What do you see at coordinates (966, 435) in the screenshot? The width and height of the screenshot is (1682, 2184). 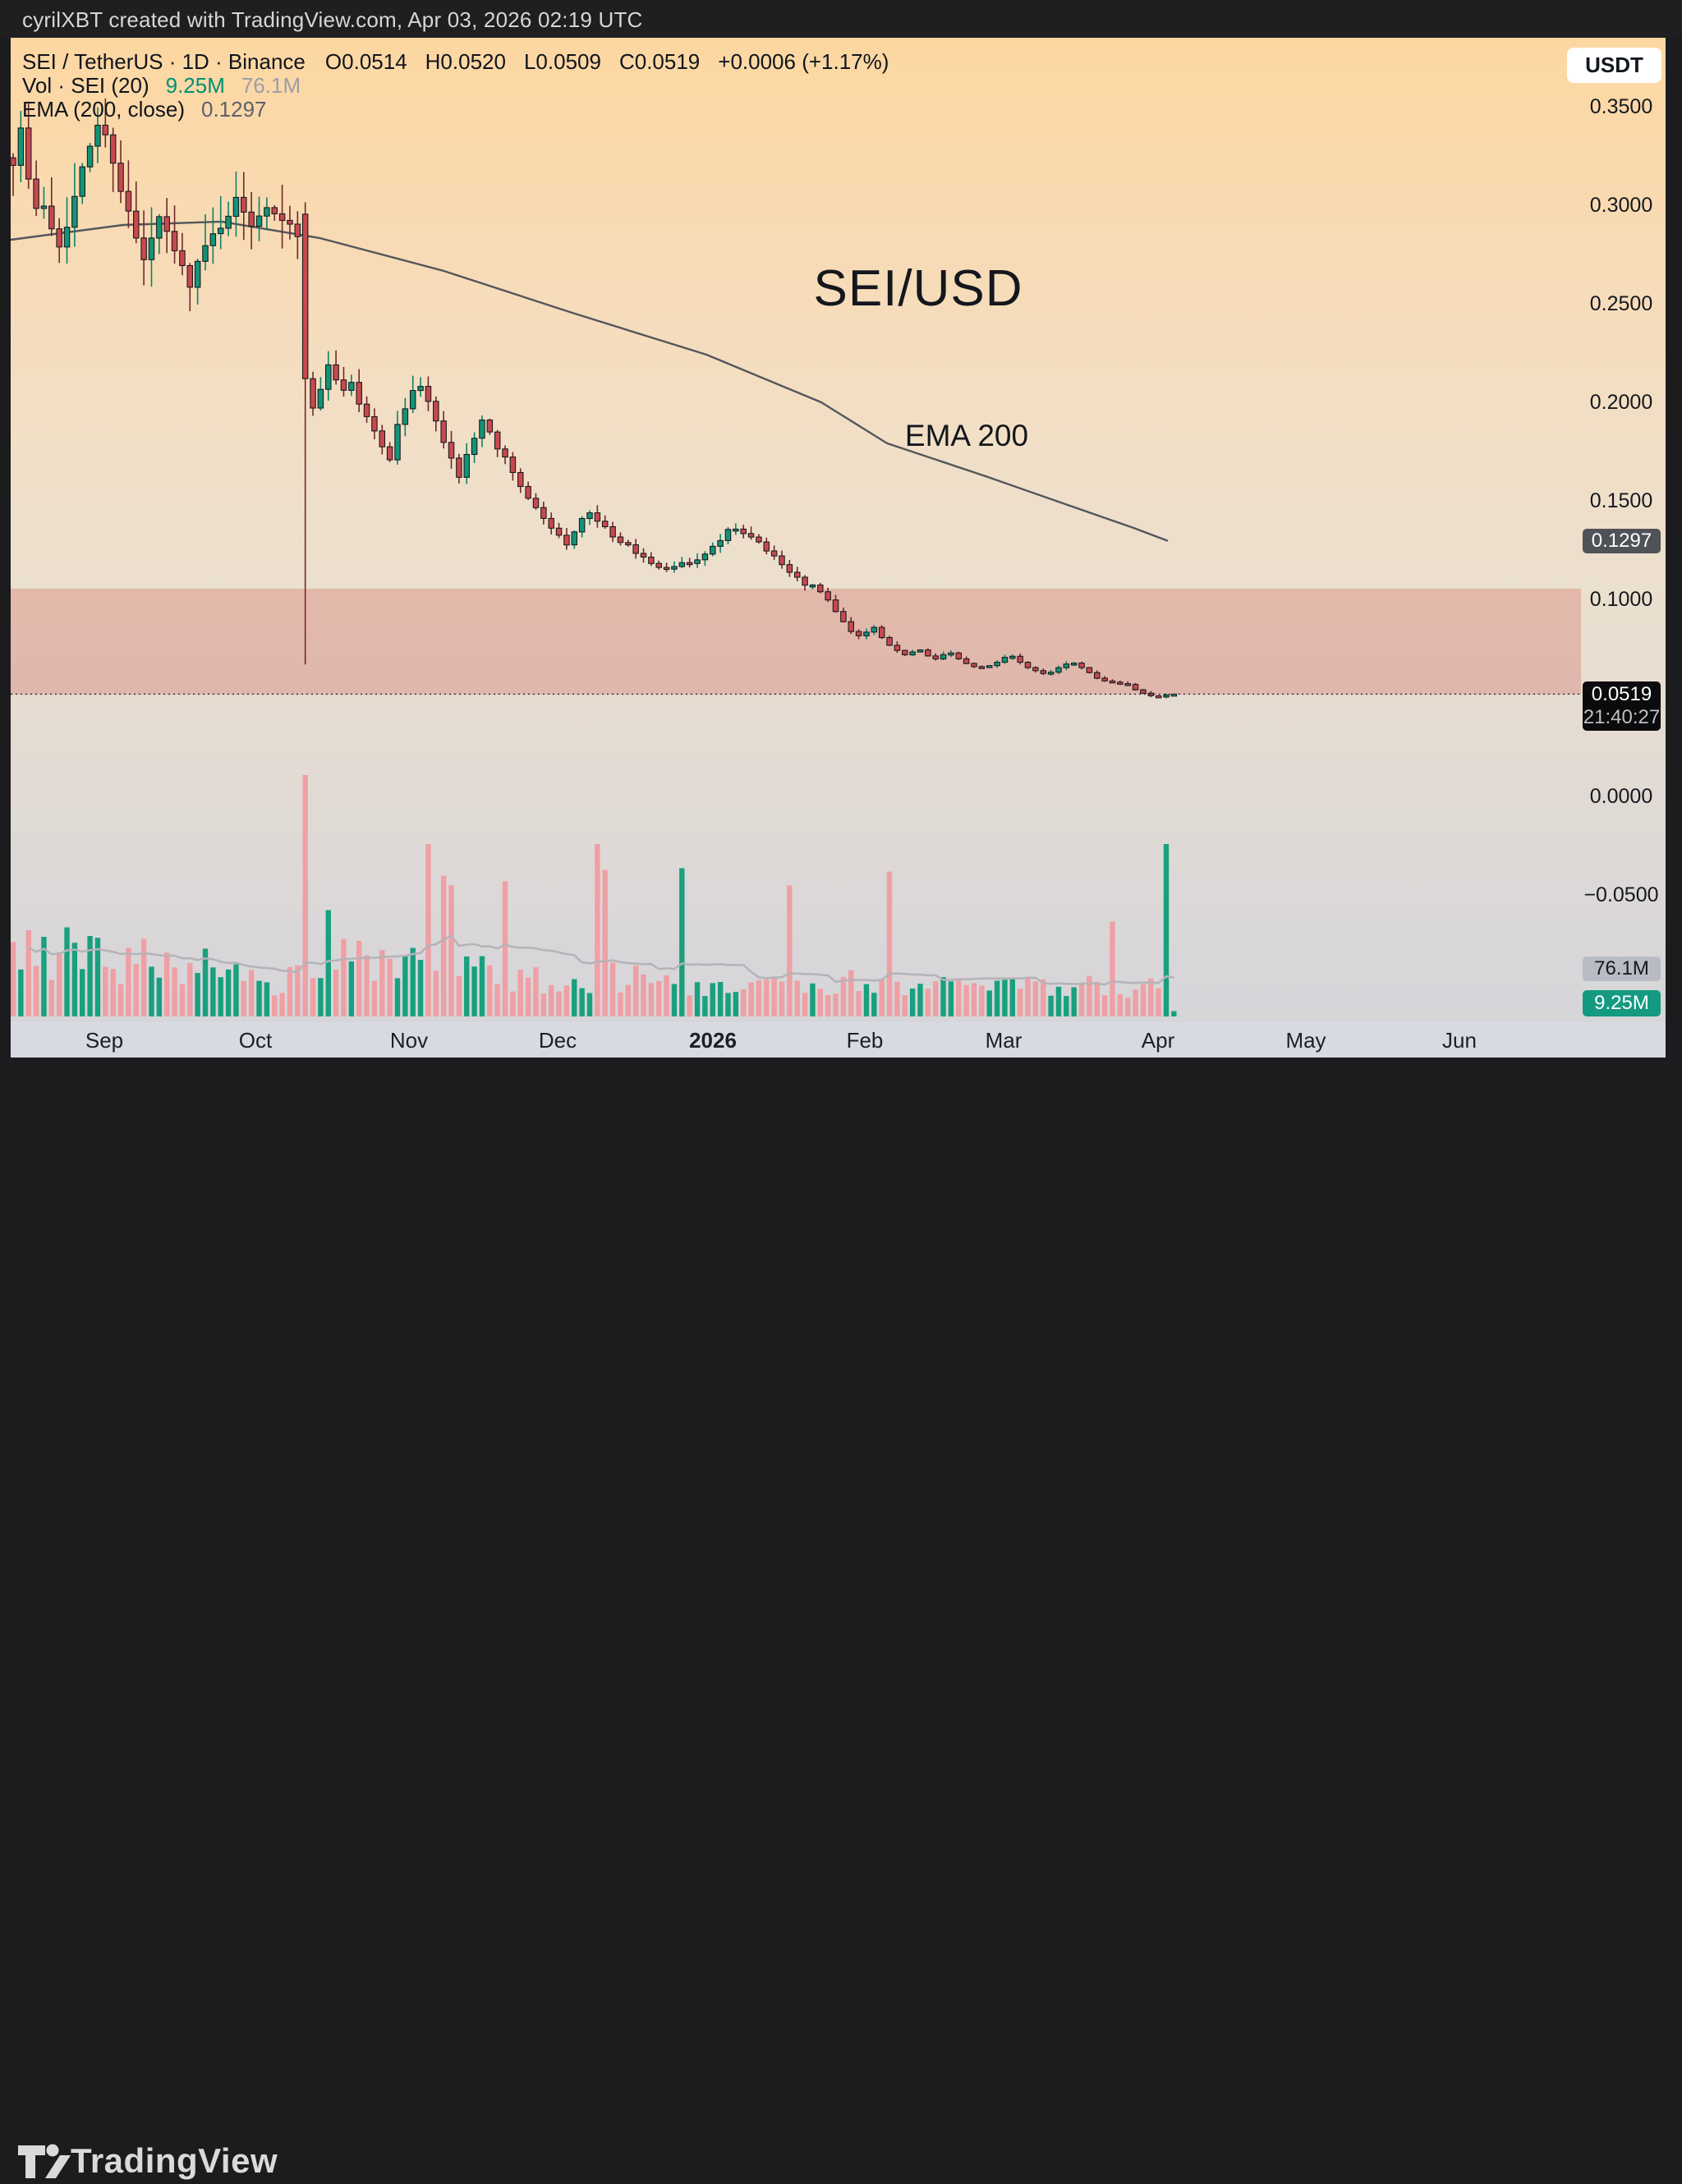 I see `ema-annotation-label: EMA 200` at bounding box center [966, 435].